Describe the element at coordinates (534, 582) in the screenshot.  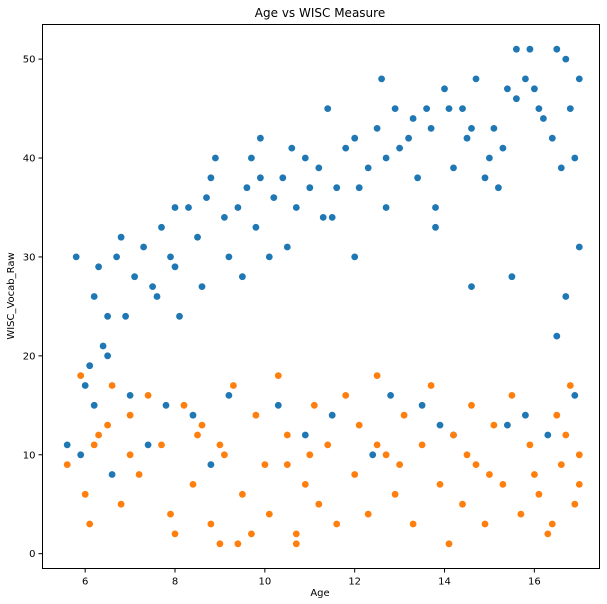
I see `x-tick-label: 16` at that location.